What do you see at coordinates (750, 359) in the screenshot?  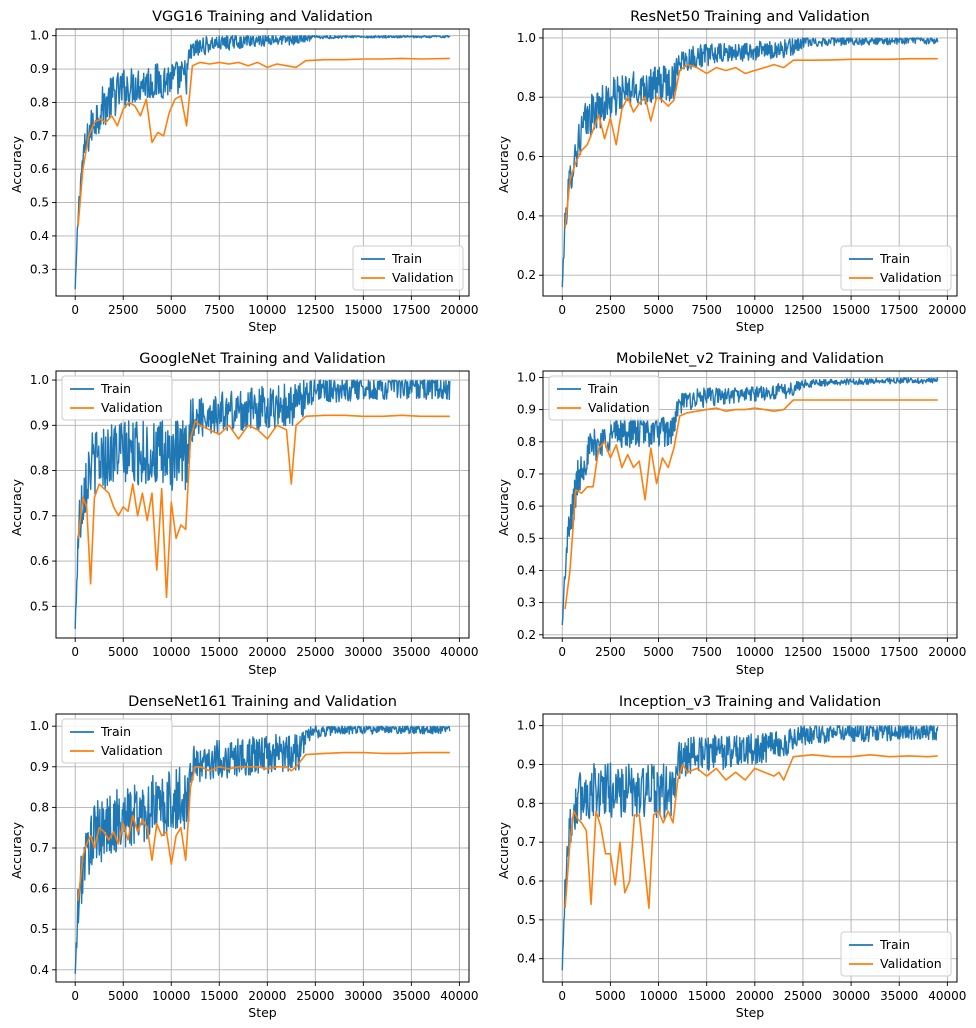 I see `chart-title: MobileNet_v2 Training and Validation` at bounding box center [750, 359].